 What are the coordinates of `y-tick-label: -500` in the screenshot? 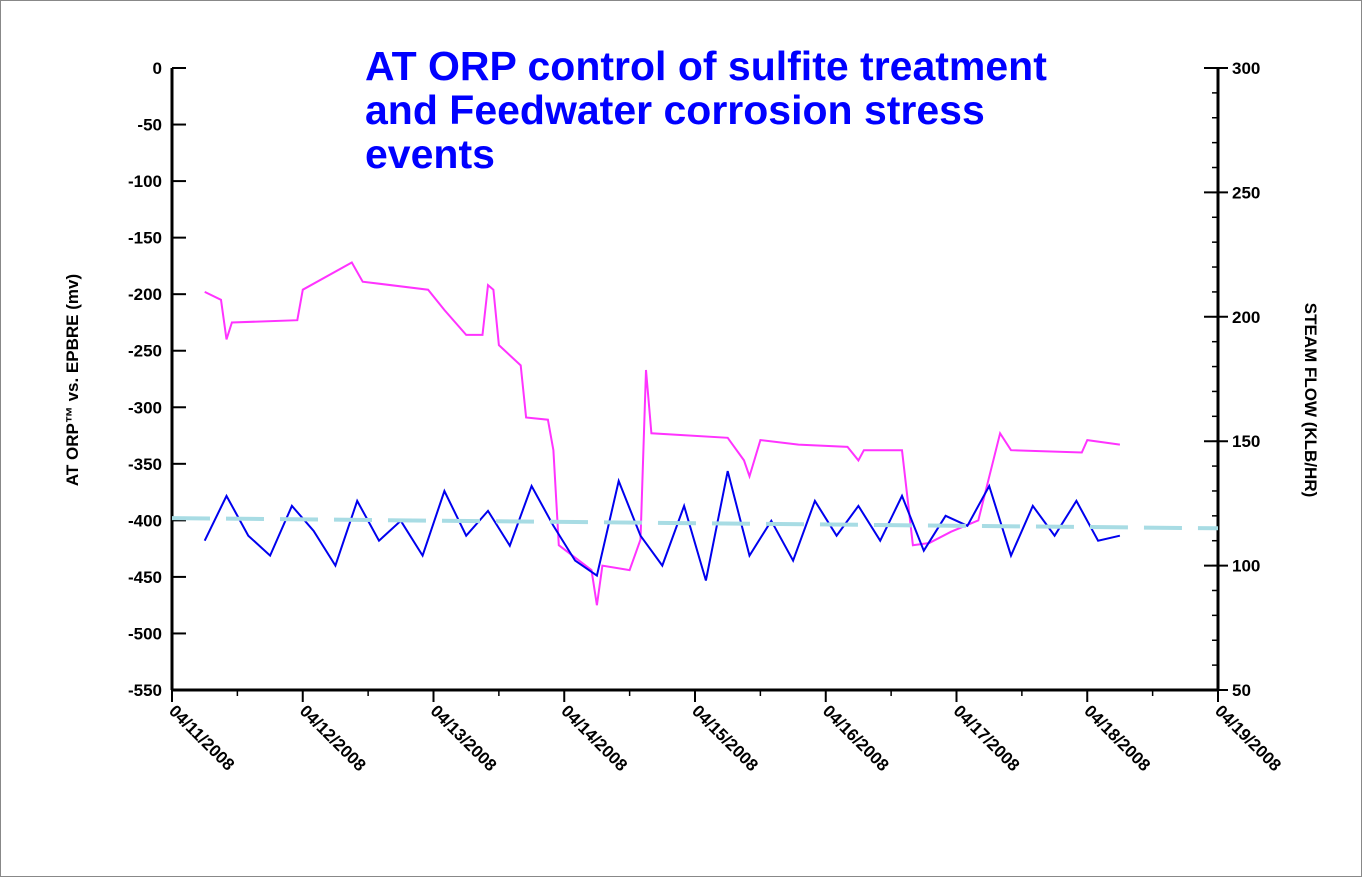 It's located at (145, 633).